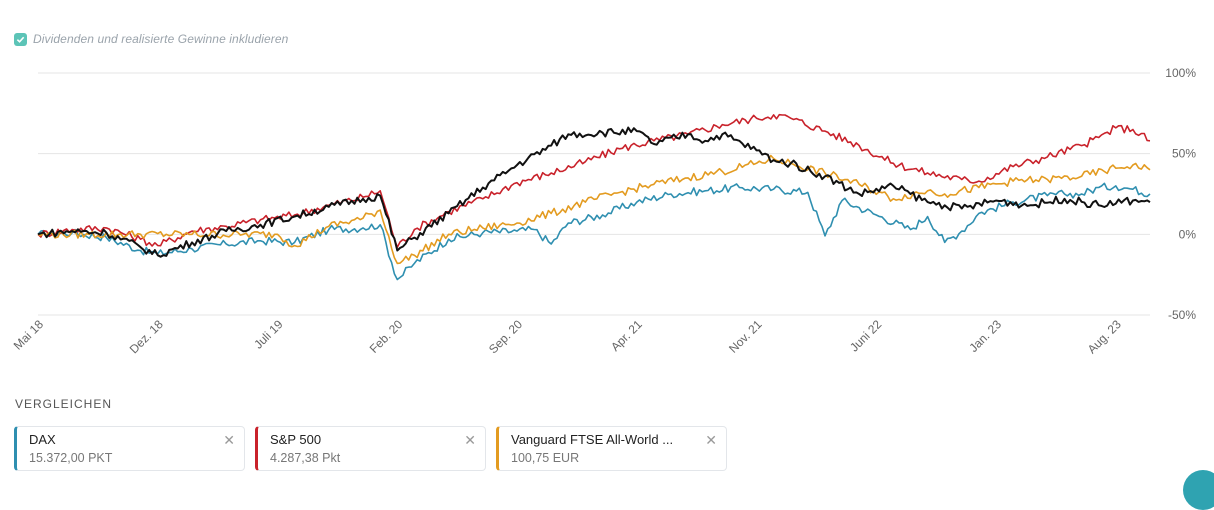 The image size is (1214, 510). What do you see at coordinates (146, 336) in the screenshot?
I see `x-tick-label: Dez. 18` at bounding box center [146, 336].